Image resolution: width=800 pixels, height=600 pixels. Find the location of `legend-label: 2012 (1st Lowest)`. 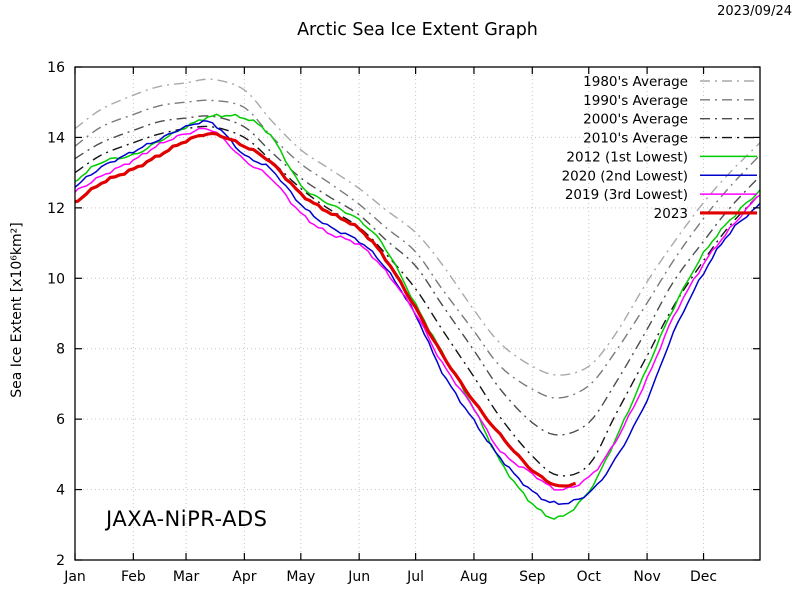

legend-label: 2012 (1st Lowest) is located at coordinates (627, 157).